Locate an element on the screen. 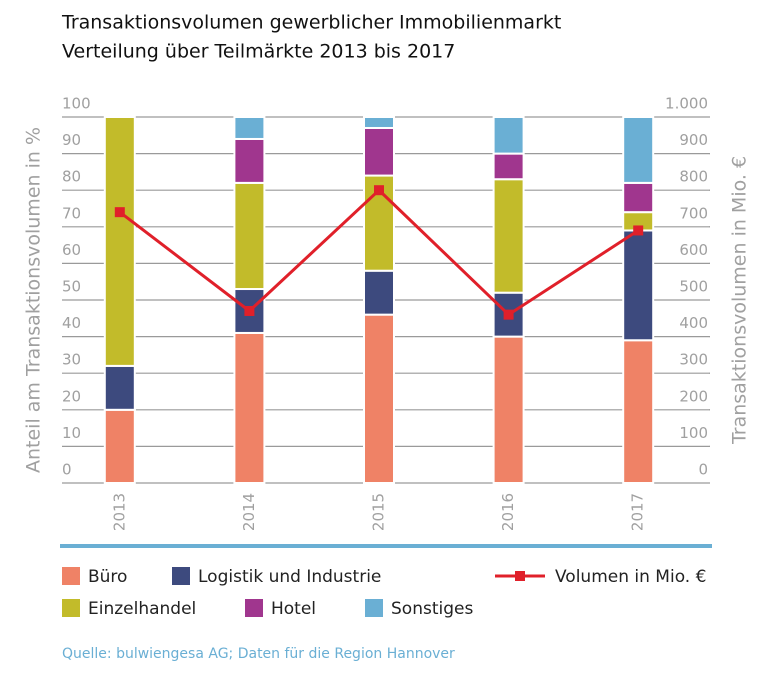 The width and height of the screenshot is (768, 676). y2-tick-label: 600 is located at coordinates (693, 250).